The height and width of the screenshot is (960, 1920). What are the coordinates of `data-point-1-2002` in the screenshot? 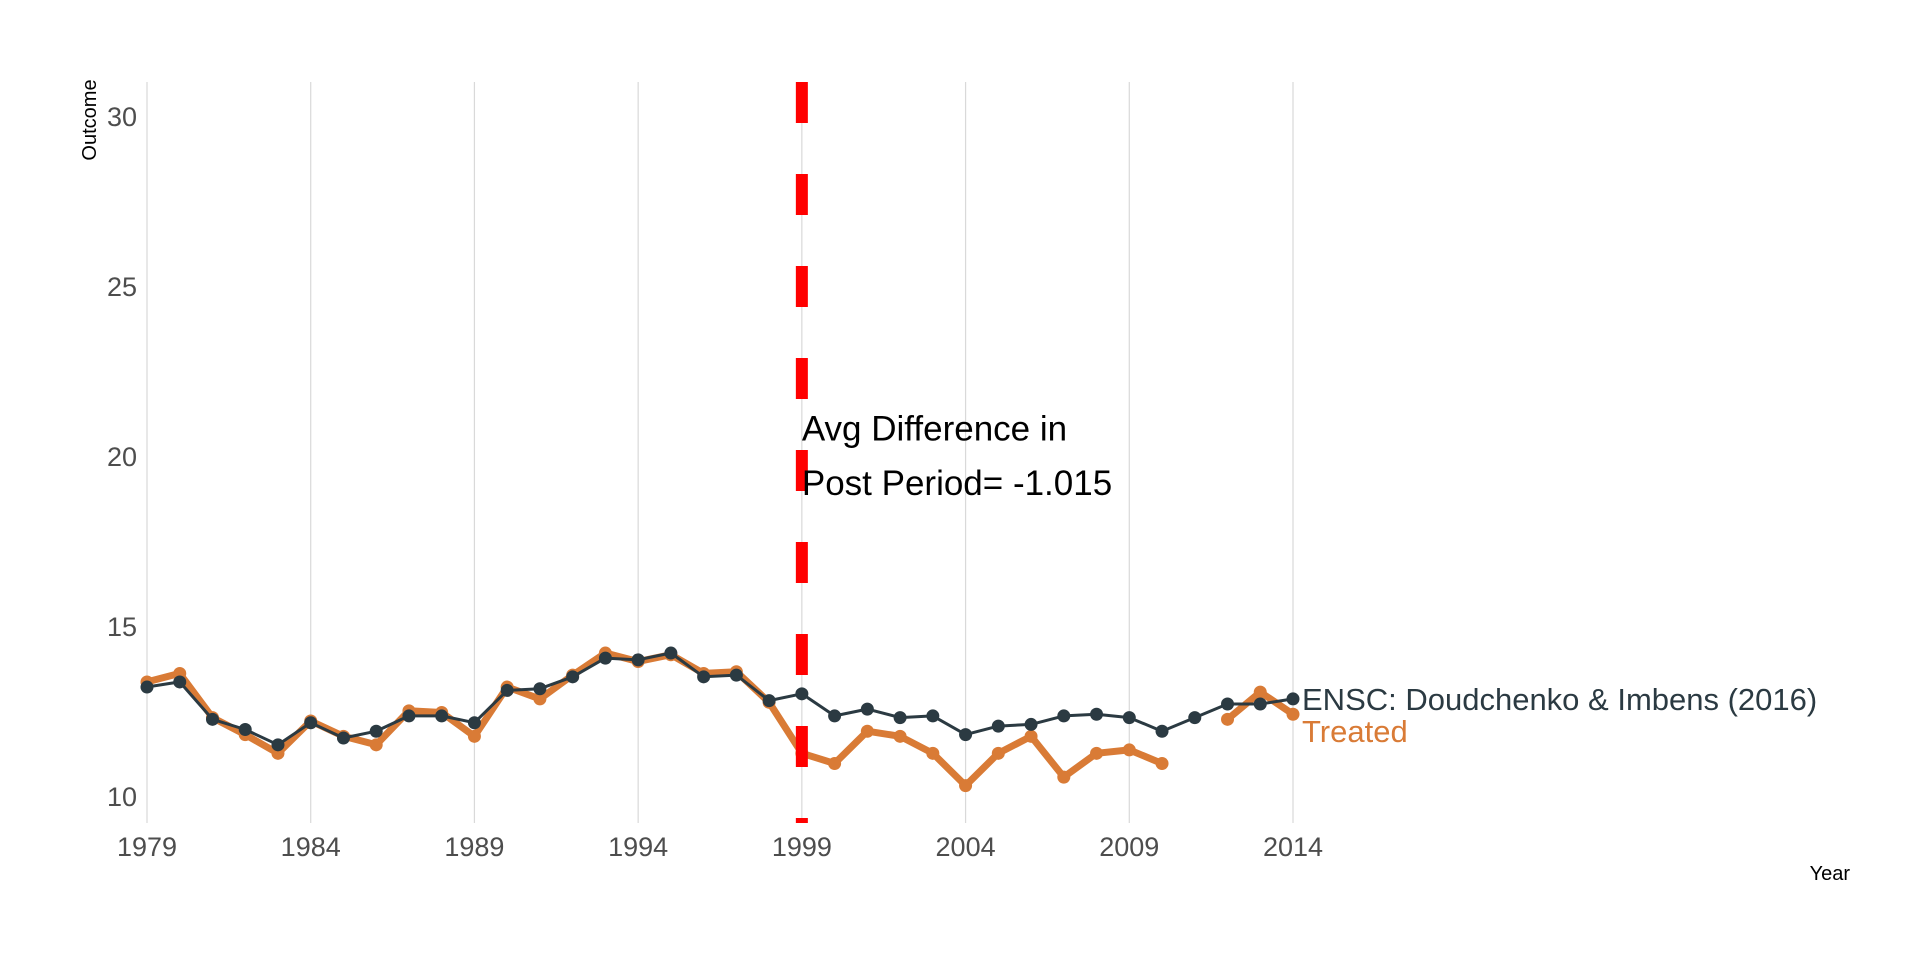 It's located at (900, 718).